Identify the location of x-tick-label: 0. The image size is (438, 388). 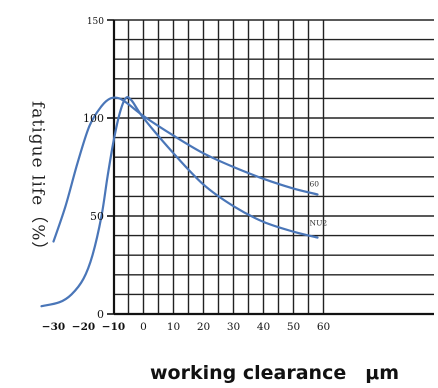
(143, 327).